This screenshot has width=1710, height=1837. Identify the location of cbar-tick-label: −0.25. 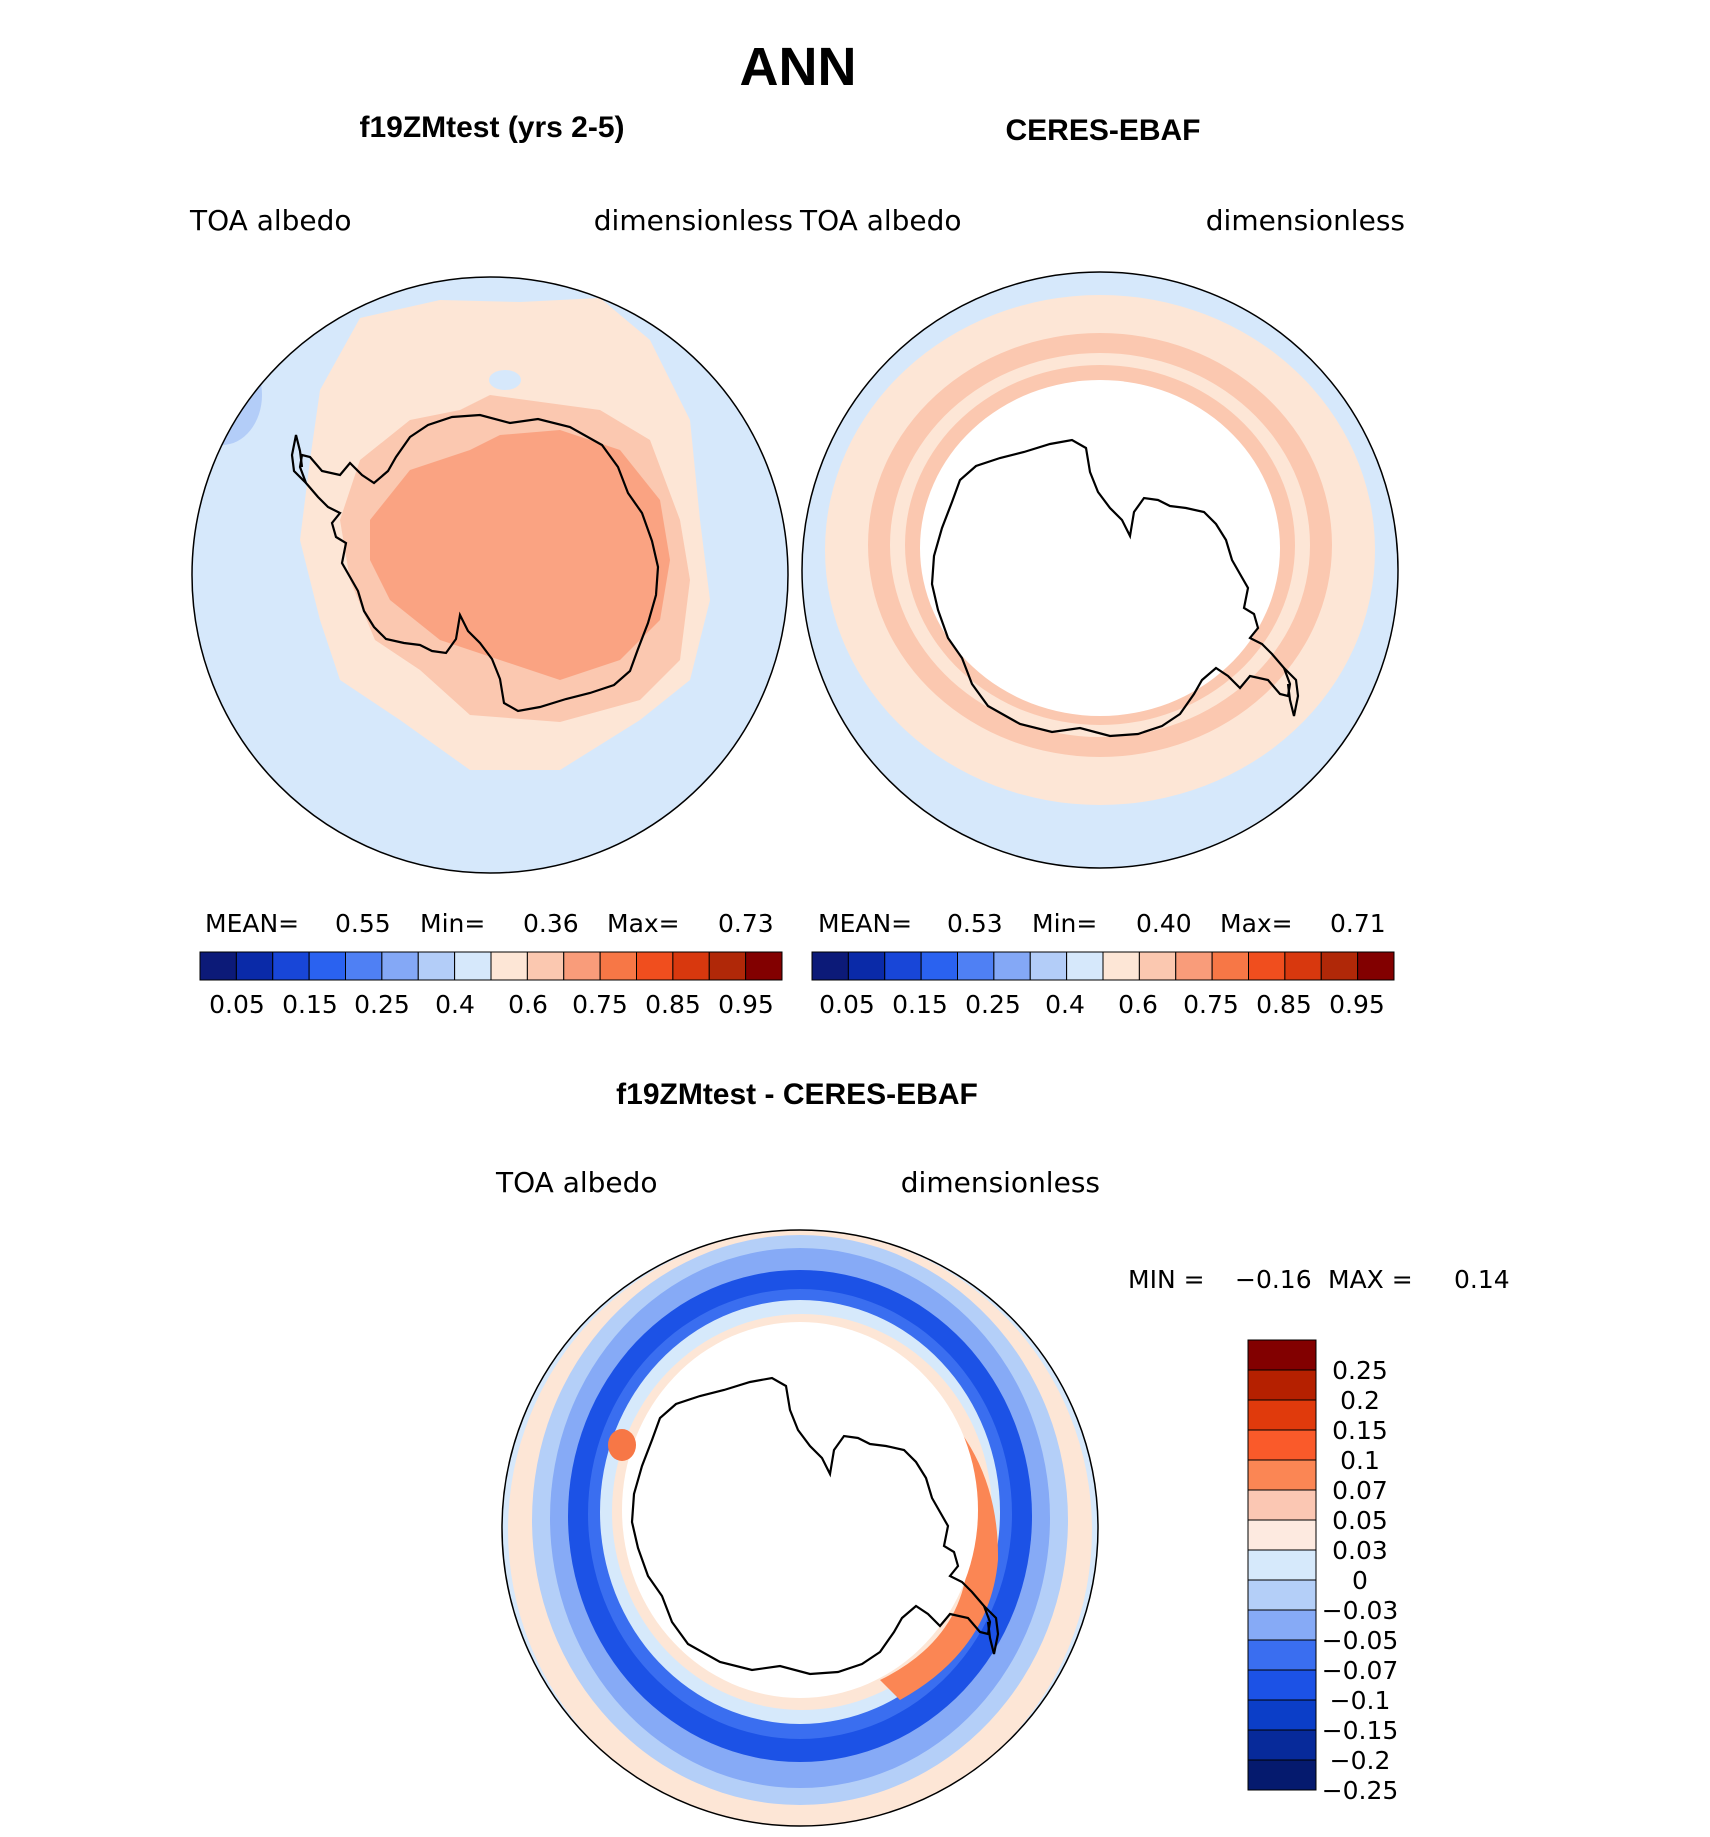
(1360, 1790).